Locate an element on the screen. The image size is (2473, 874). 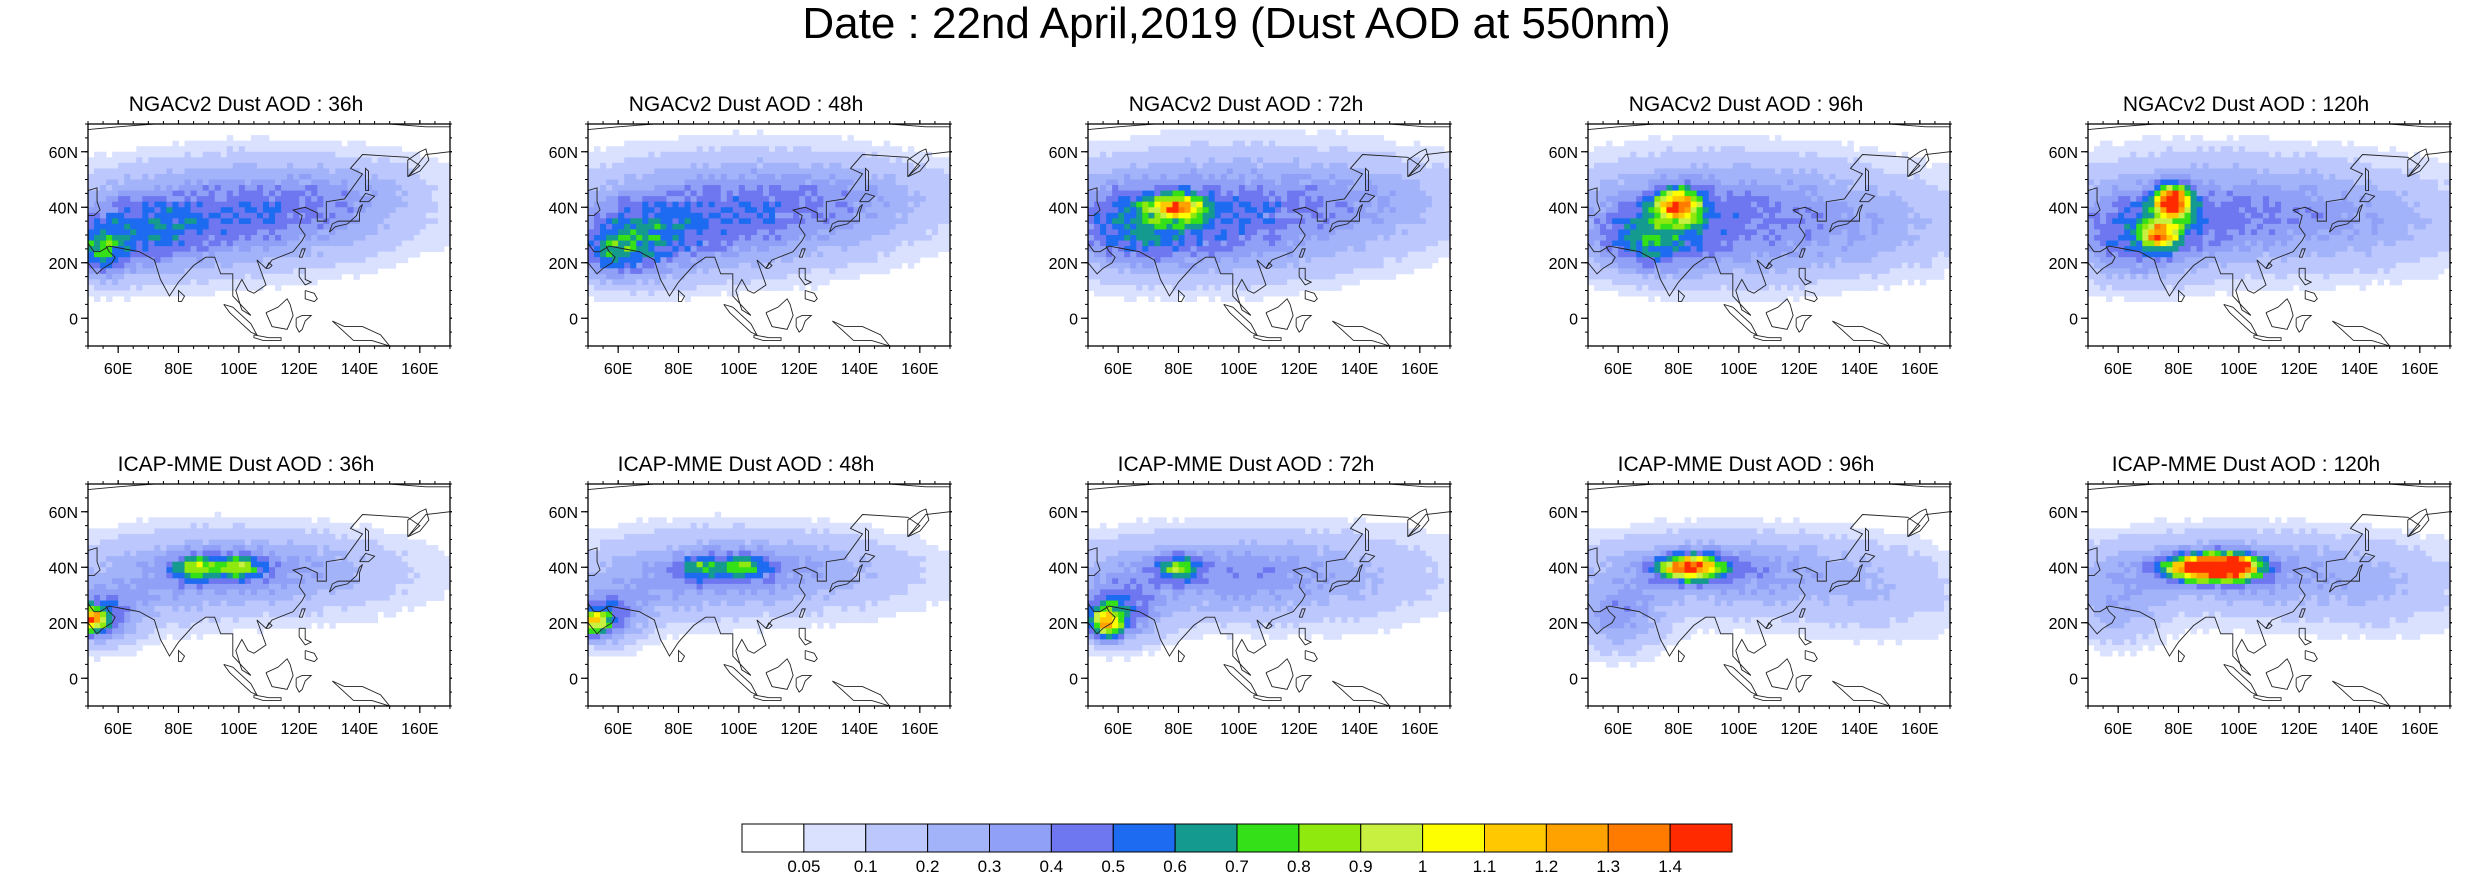
colorbar-label: 1.1 is located at coordinates (1485, 865).